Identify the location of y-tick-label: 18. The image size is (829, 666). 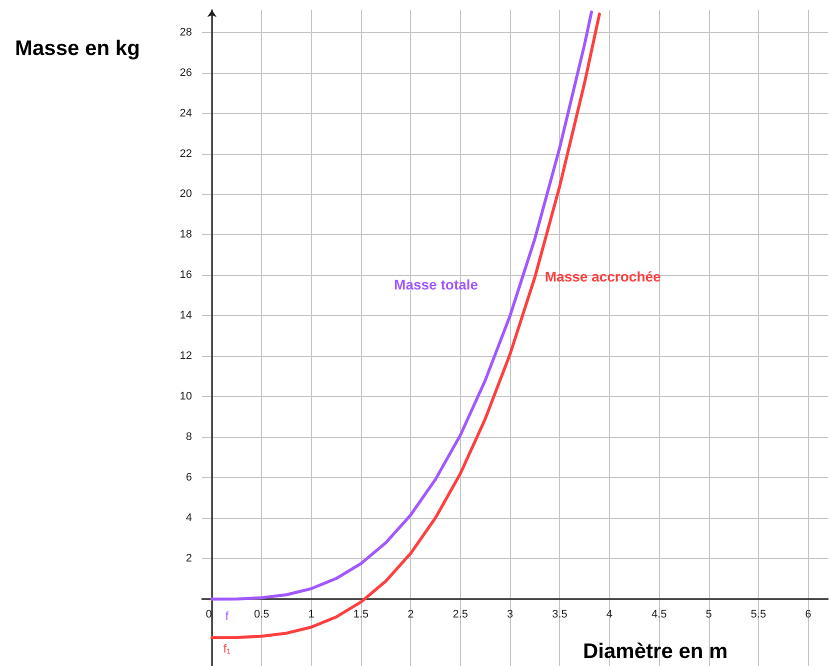
(186, 234).